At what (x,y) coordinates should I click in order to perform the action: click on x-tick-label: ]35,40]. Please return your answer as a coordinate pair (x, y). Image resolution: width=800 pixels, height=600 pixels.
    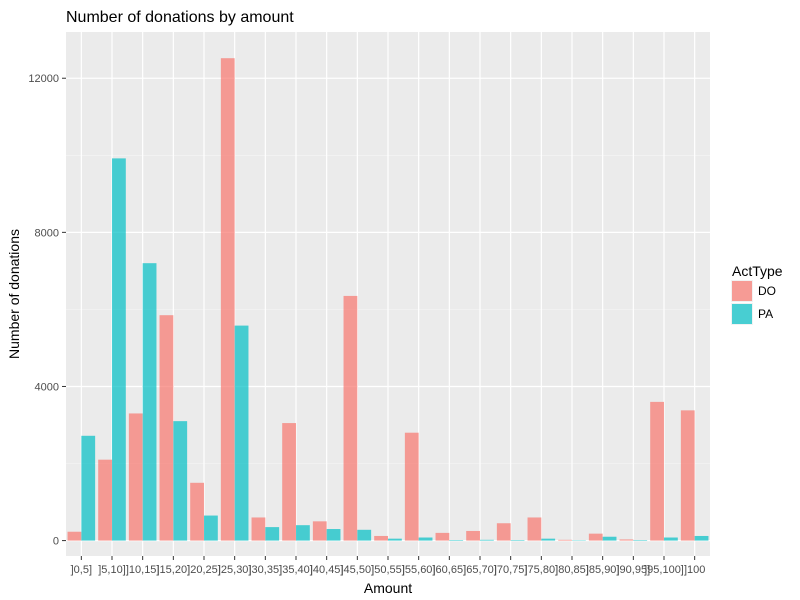
    Looking at the image, I should click on (296, 570).